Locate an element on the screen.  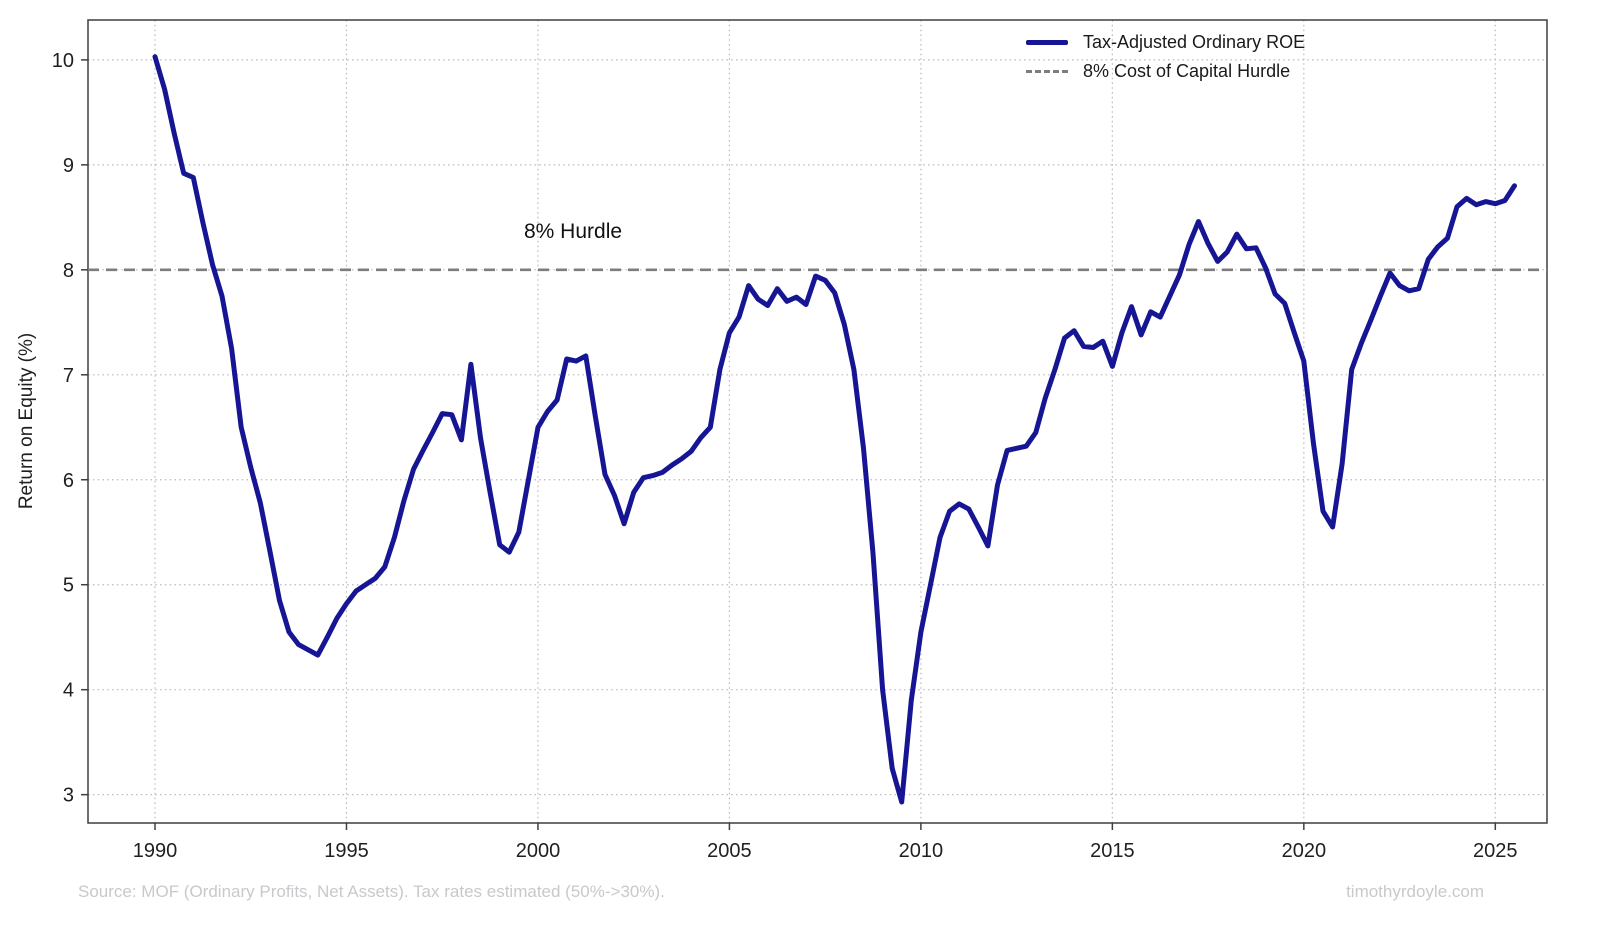
legend-item-hurdle: 8% Cost of Capital Hurdle is located at coordinates (1165, 71).